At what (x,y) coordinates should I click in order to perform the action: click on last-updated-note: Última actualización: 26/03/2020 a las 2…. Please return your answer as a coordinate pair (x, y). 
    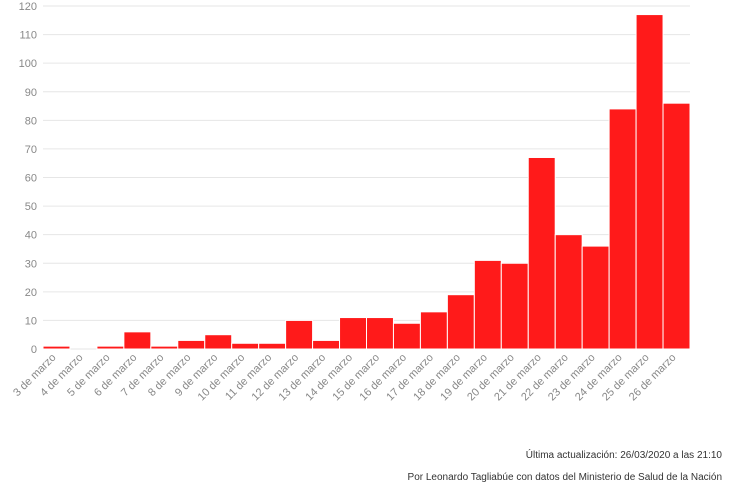
    Looking at the image, I should click on (623, 455).